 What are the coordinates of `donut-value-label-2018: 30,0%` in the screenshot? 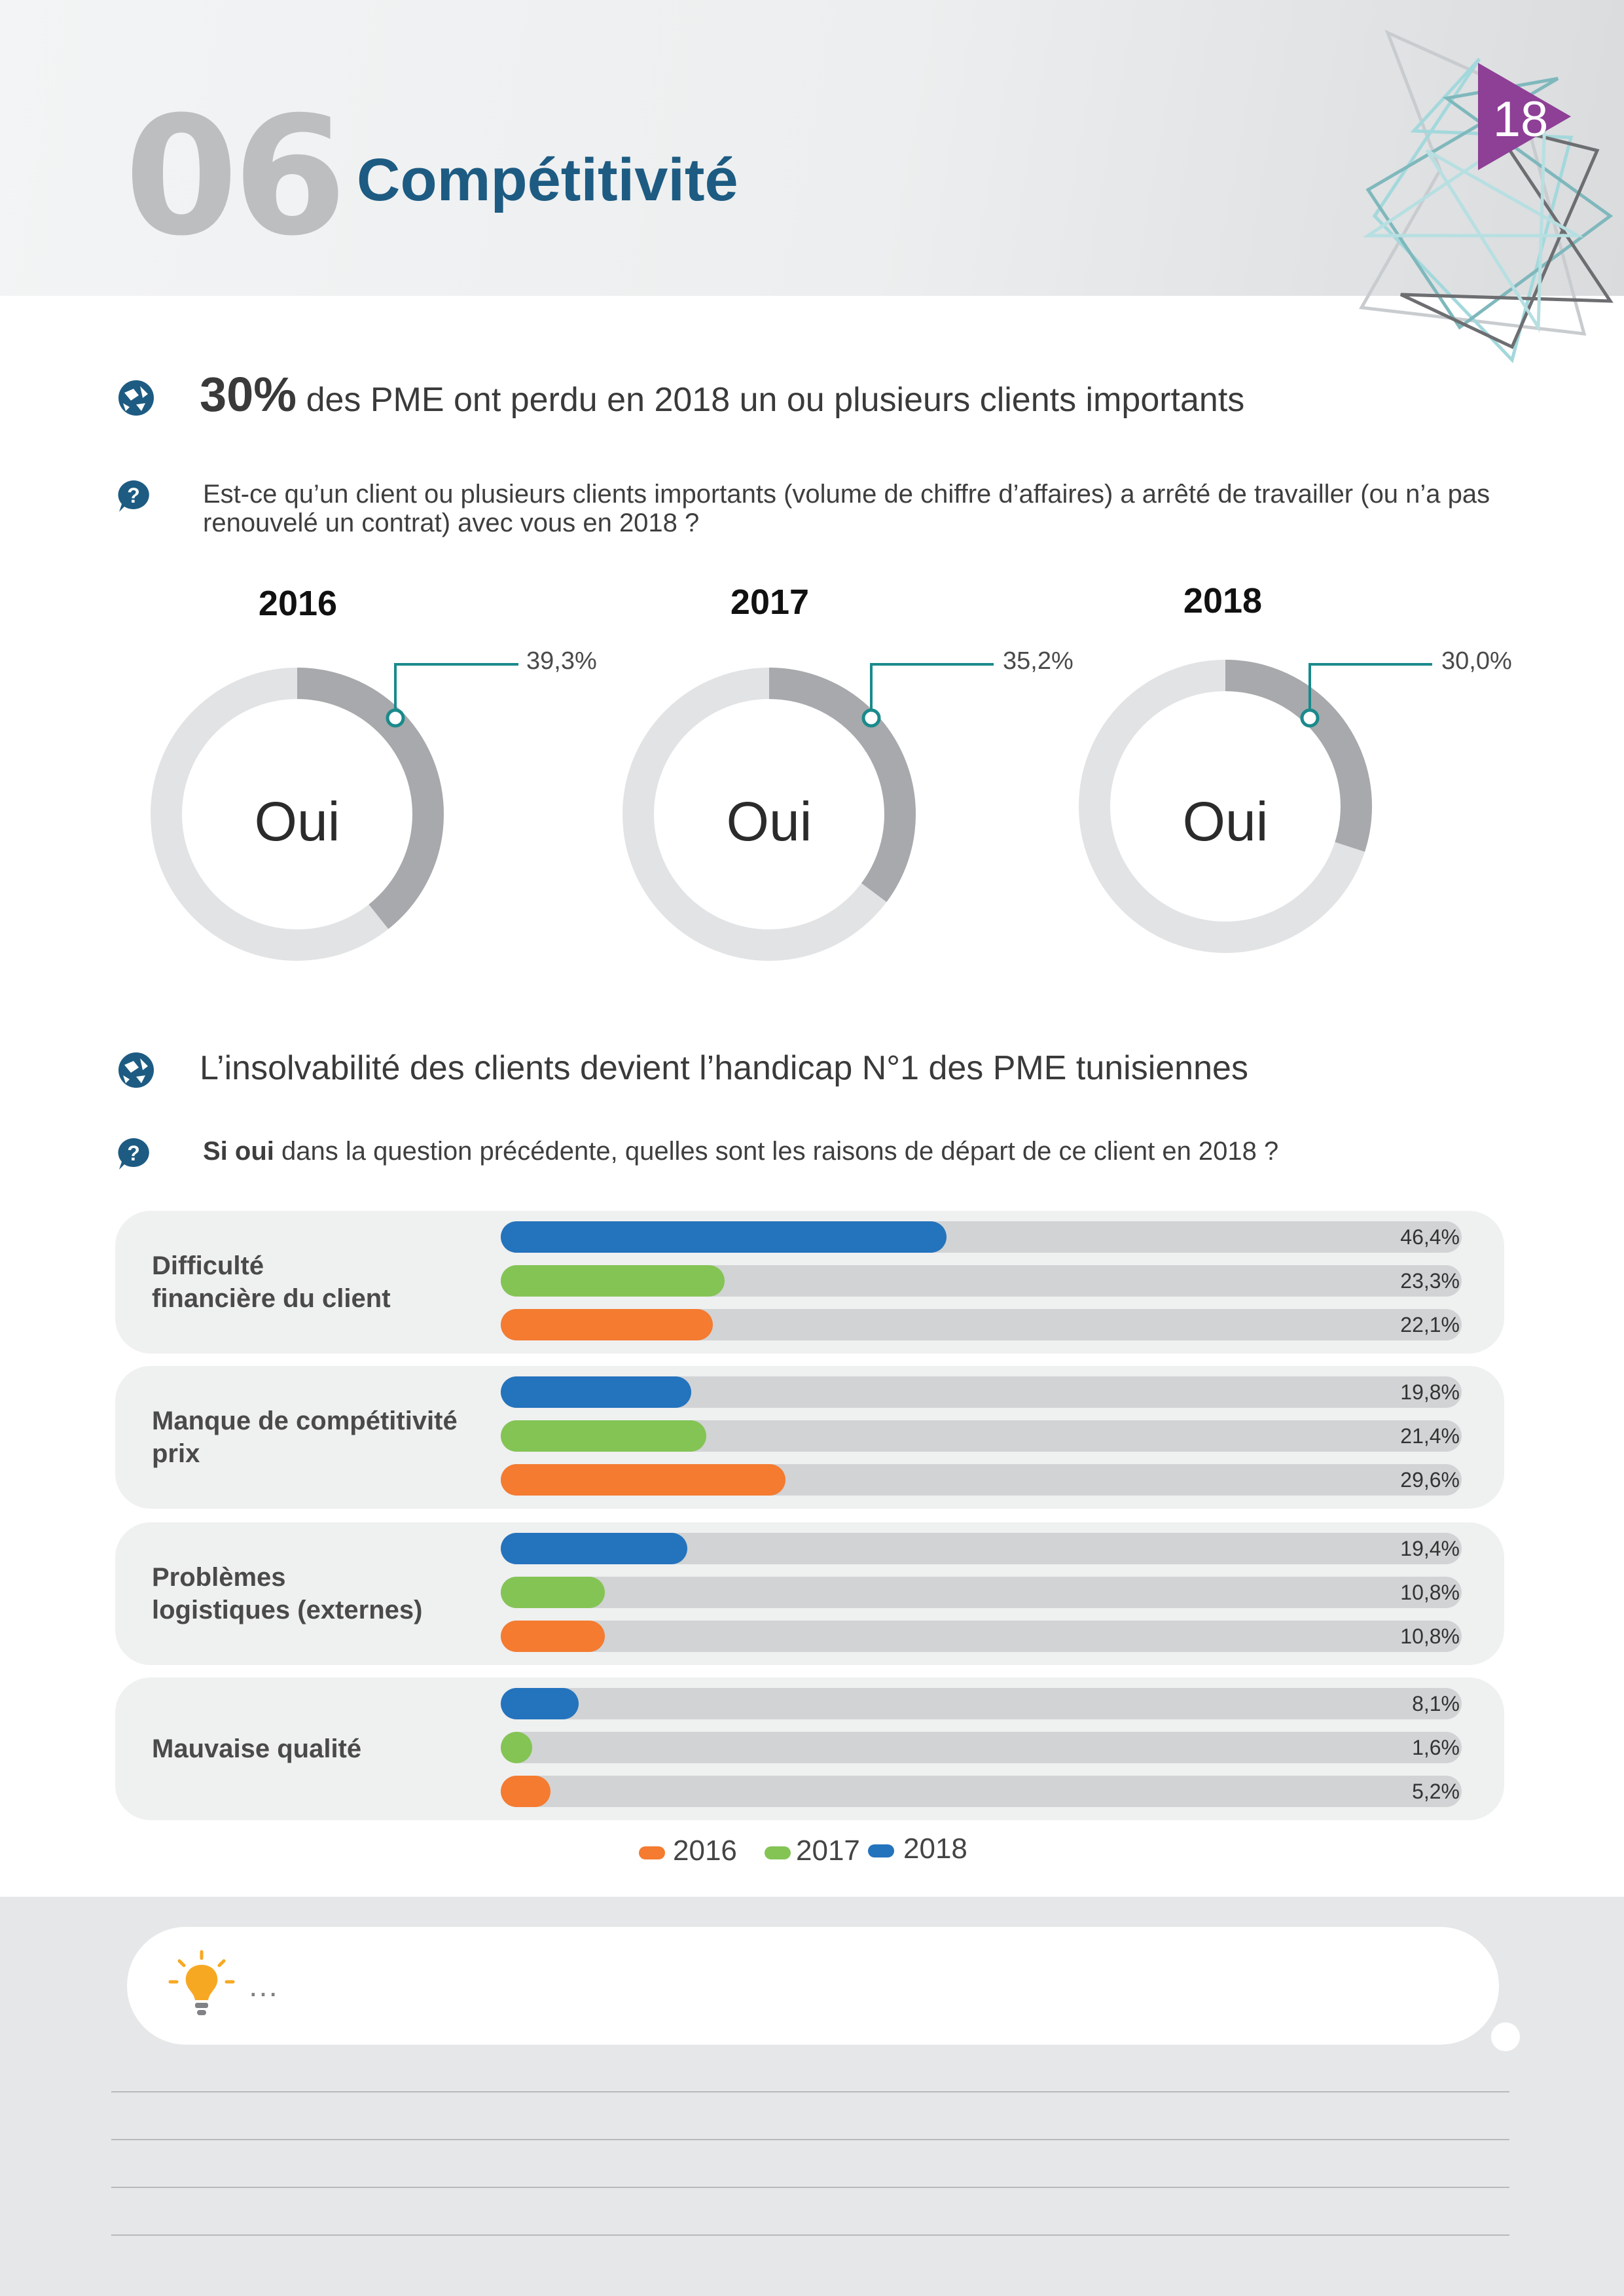 It's located at (1477, 661).